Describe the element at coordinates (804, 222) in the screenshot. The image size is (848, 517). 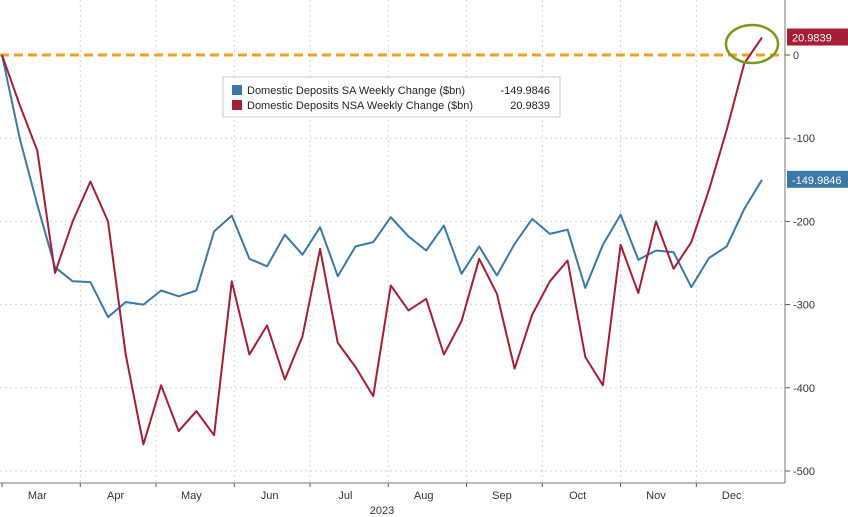
I see `y-tick-label: -200` at that location.